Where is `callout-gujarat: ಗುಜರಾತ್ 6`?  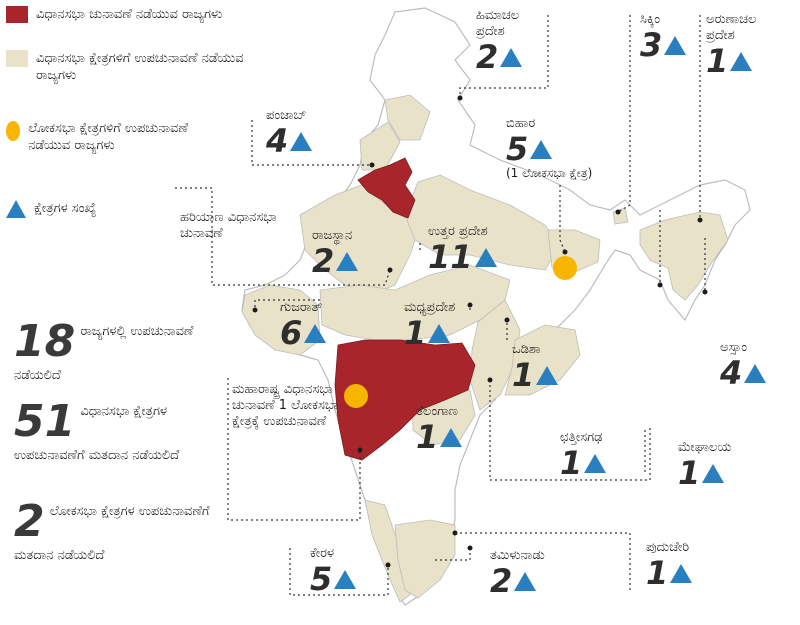
callout-gujarat: ಗುಜರಾತ್ 6 is located at coordinates (303, 325).